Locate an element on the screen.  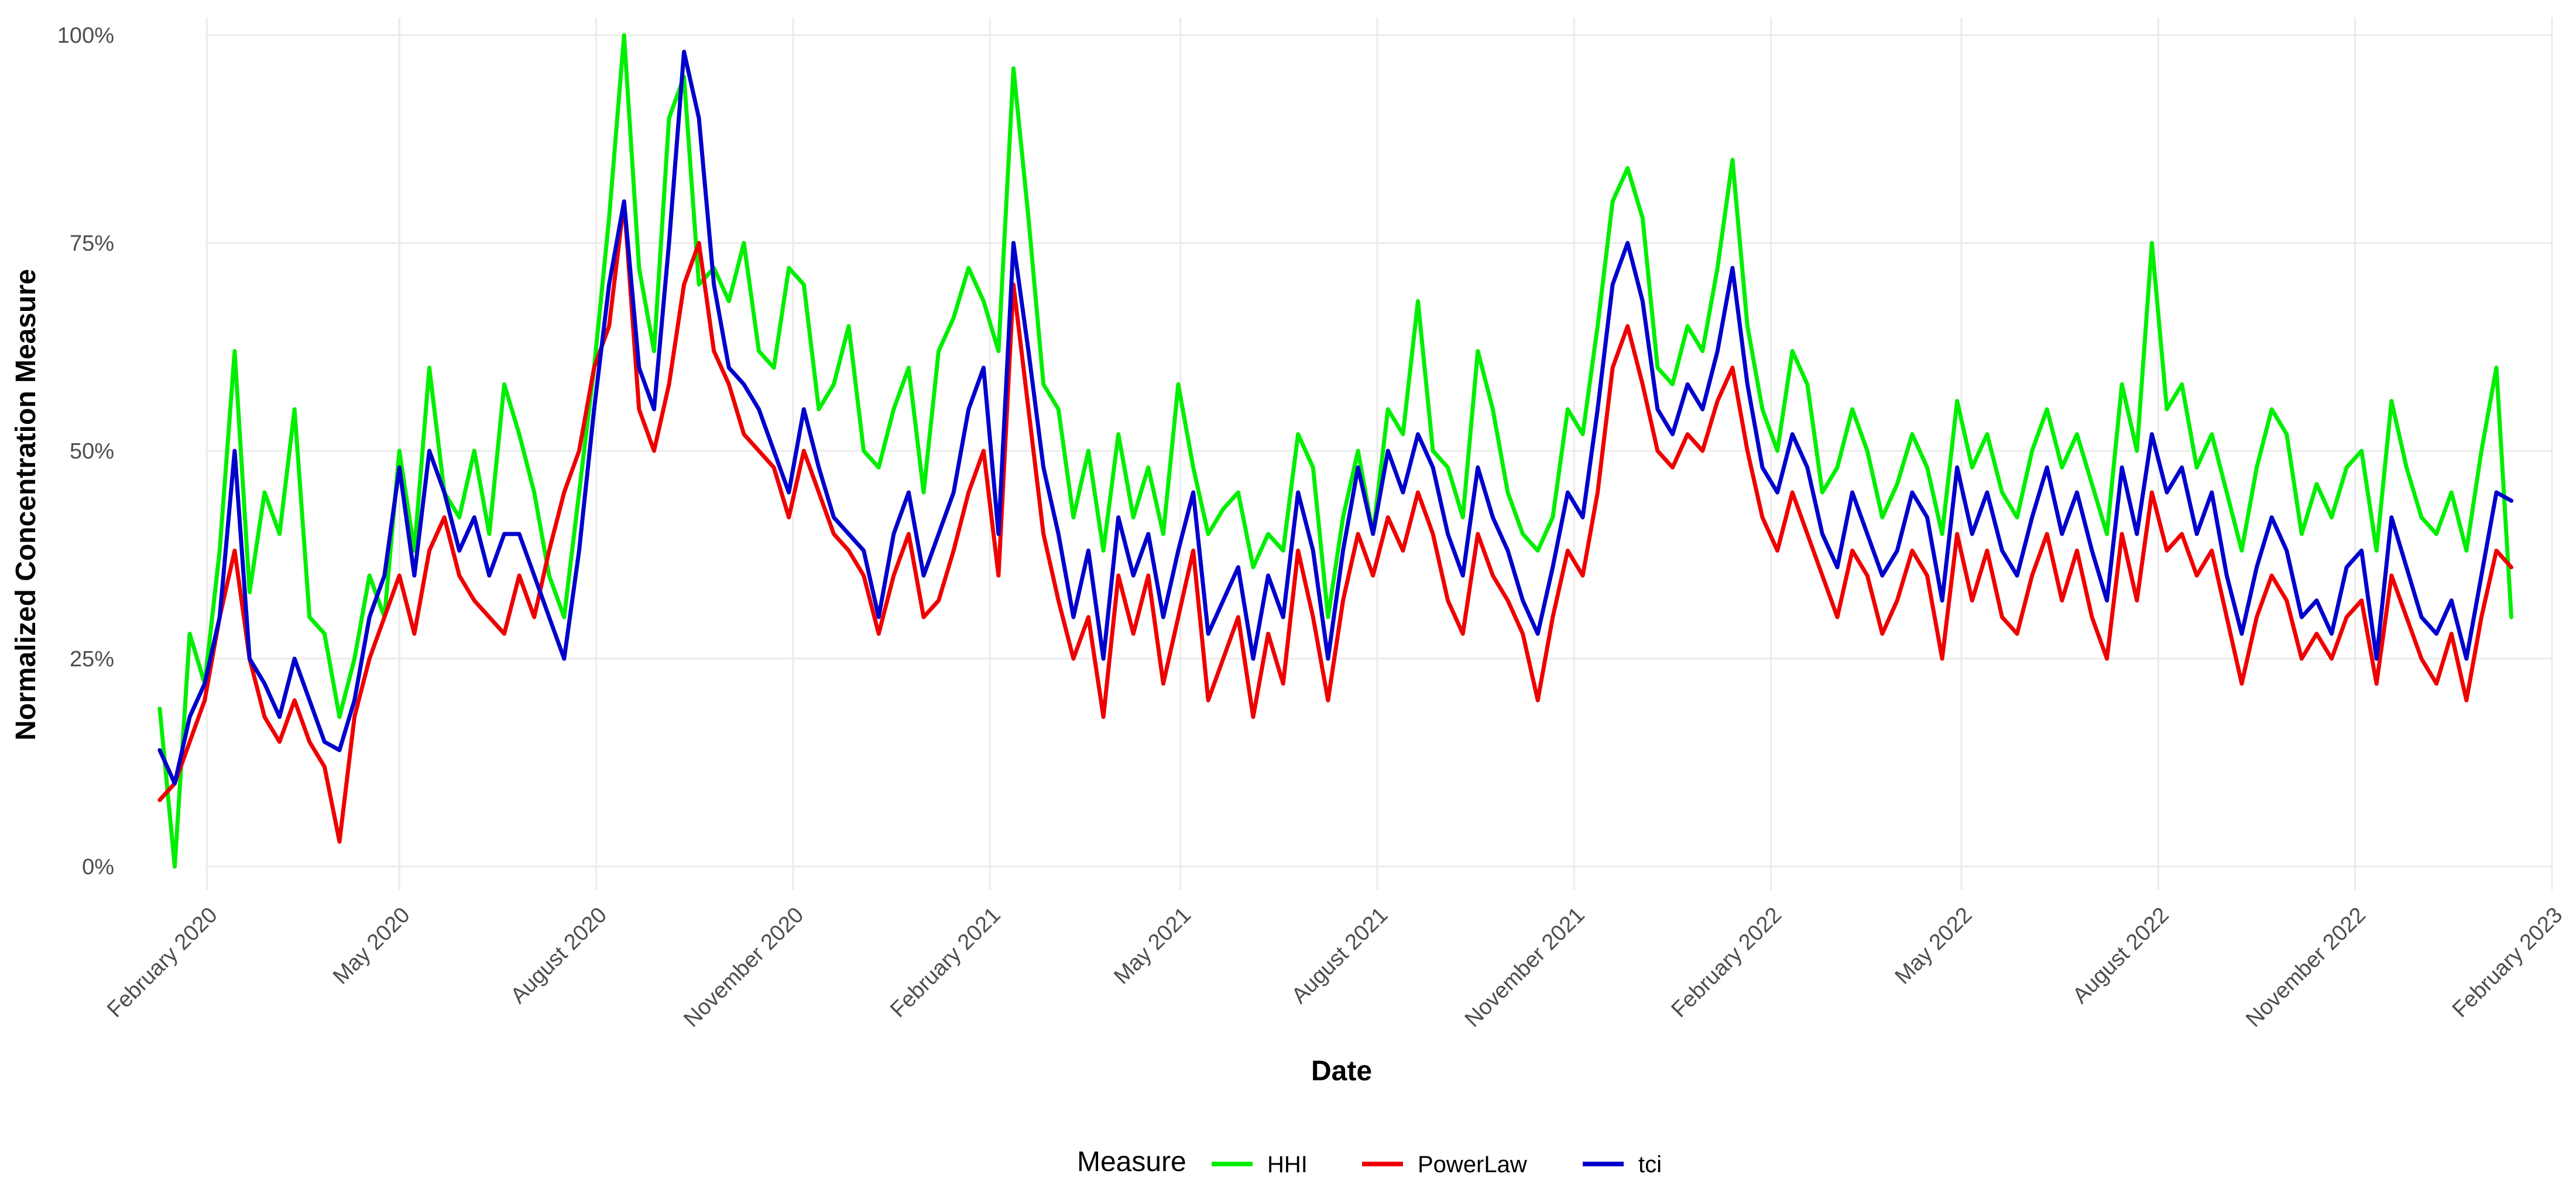
legend-items: HHI PowerLaw tci is located at coordinates (1437, 1164).